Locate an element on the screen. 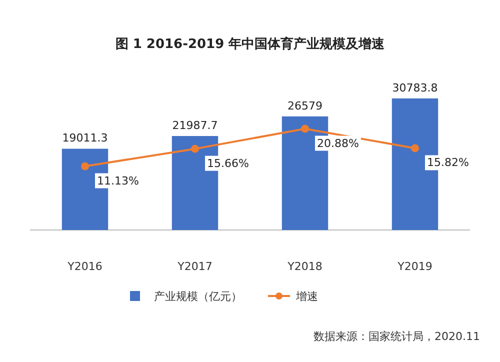 The image size is (500, 362). source-note: 数据来源：国家统计局，2020.11 is located at coordinates (397, 336).